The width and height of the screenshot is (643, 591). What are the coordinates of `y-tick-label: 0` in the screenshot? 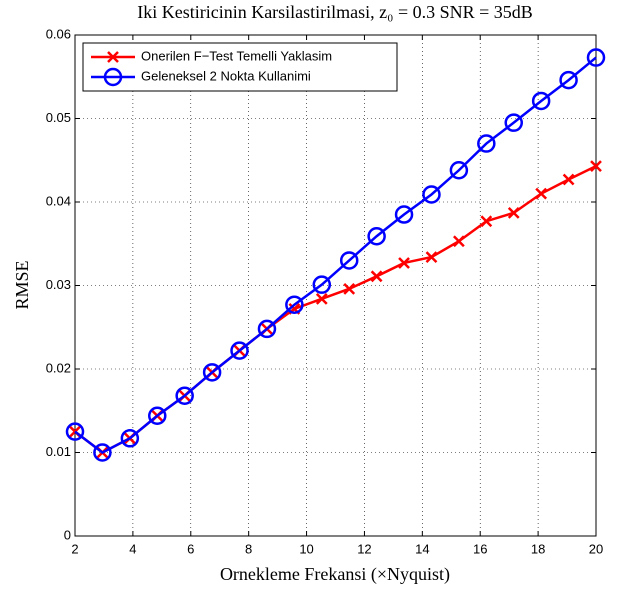 It's located at (67, 534).